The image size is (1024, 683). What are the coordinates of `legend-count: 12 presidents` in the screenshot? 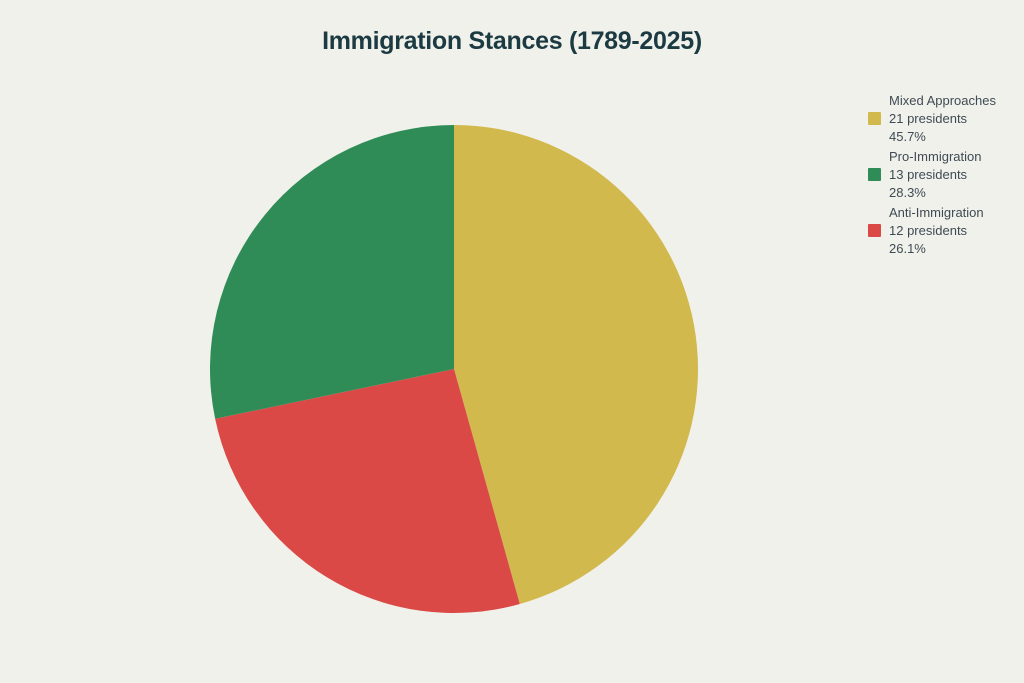 It's located at (928, 230).